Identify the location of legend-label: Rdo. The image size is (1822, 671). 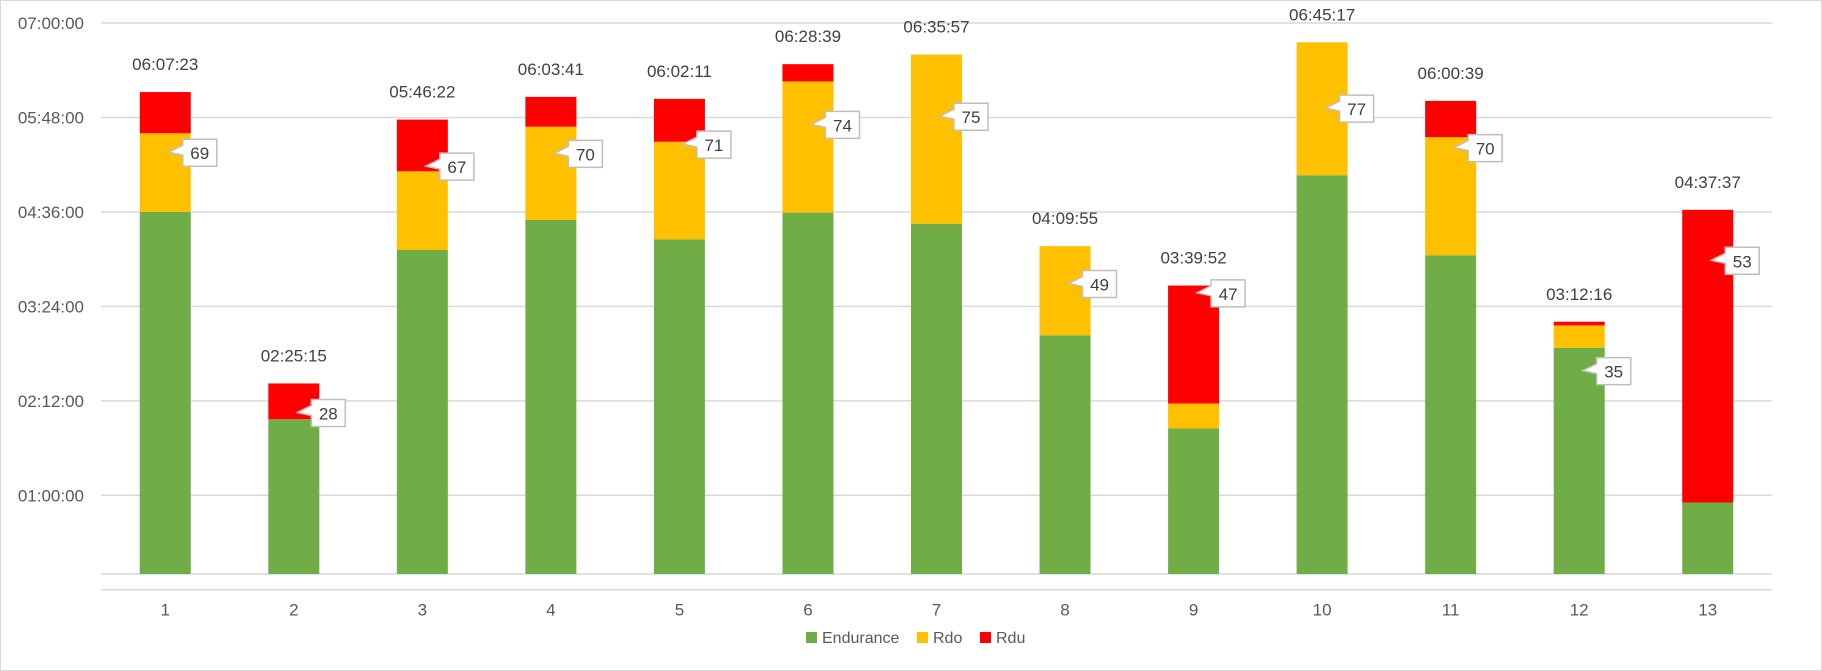
(947, 638).